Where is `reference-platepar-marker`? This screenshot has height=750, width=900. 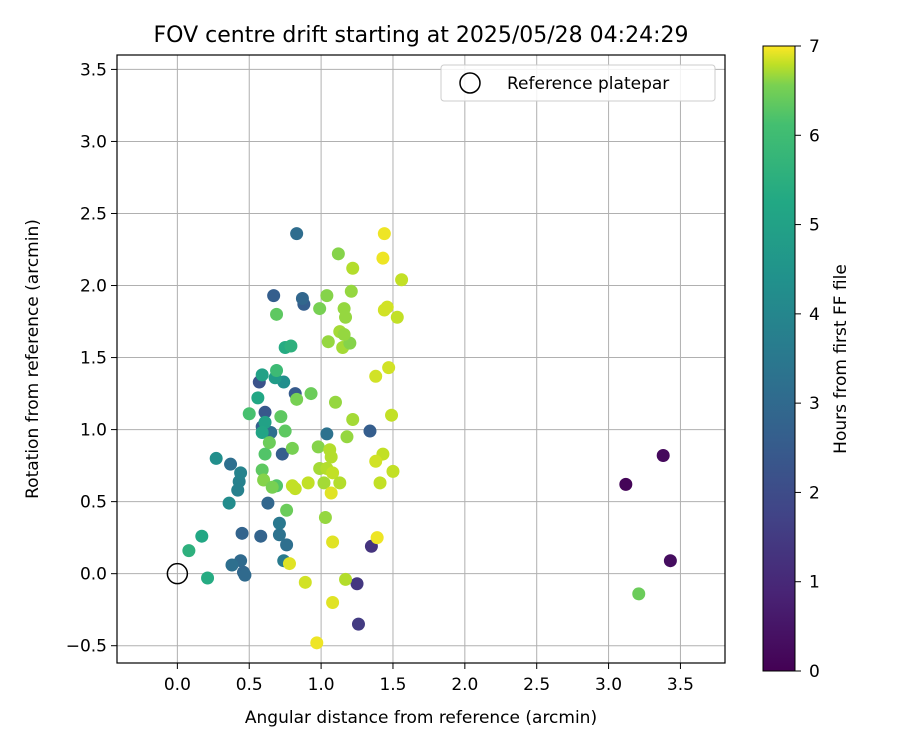
reference-platepar-marker is located at coordinates (177, 573).